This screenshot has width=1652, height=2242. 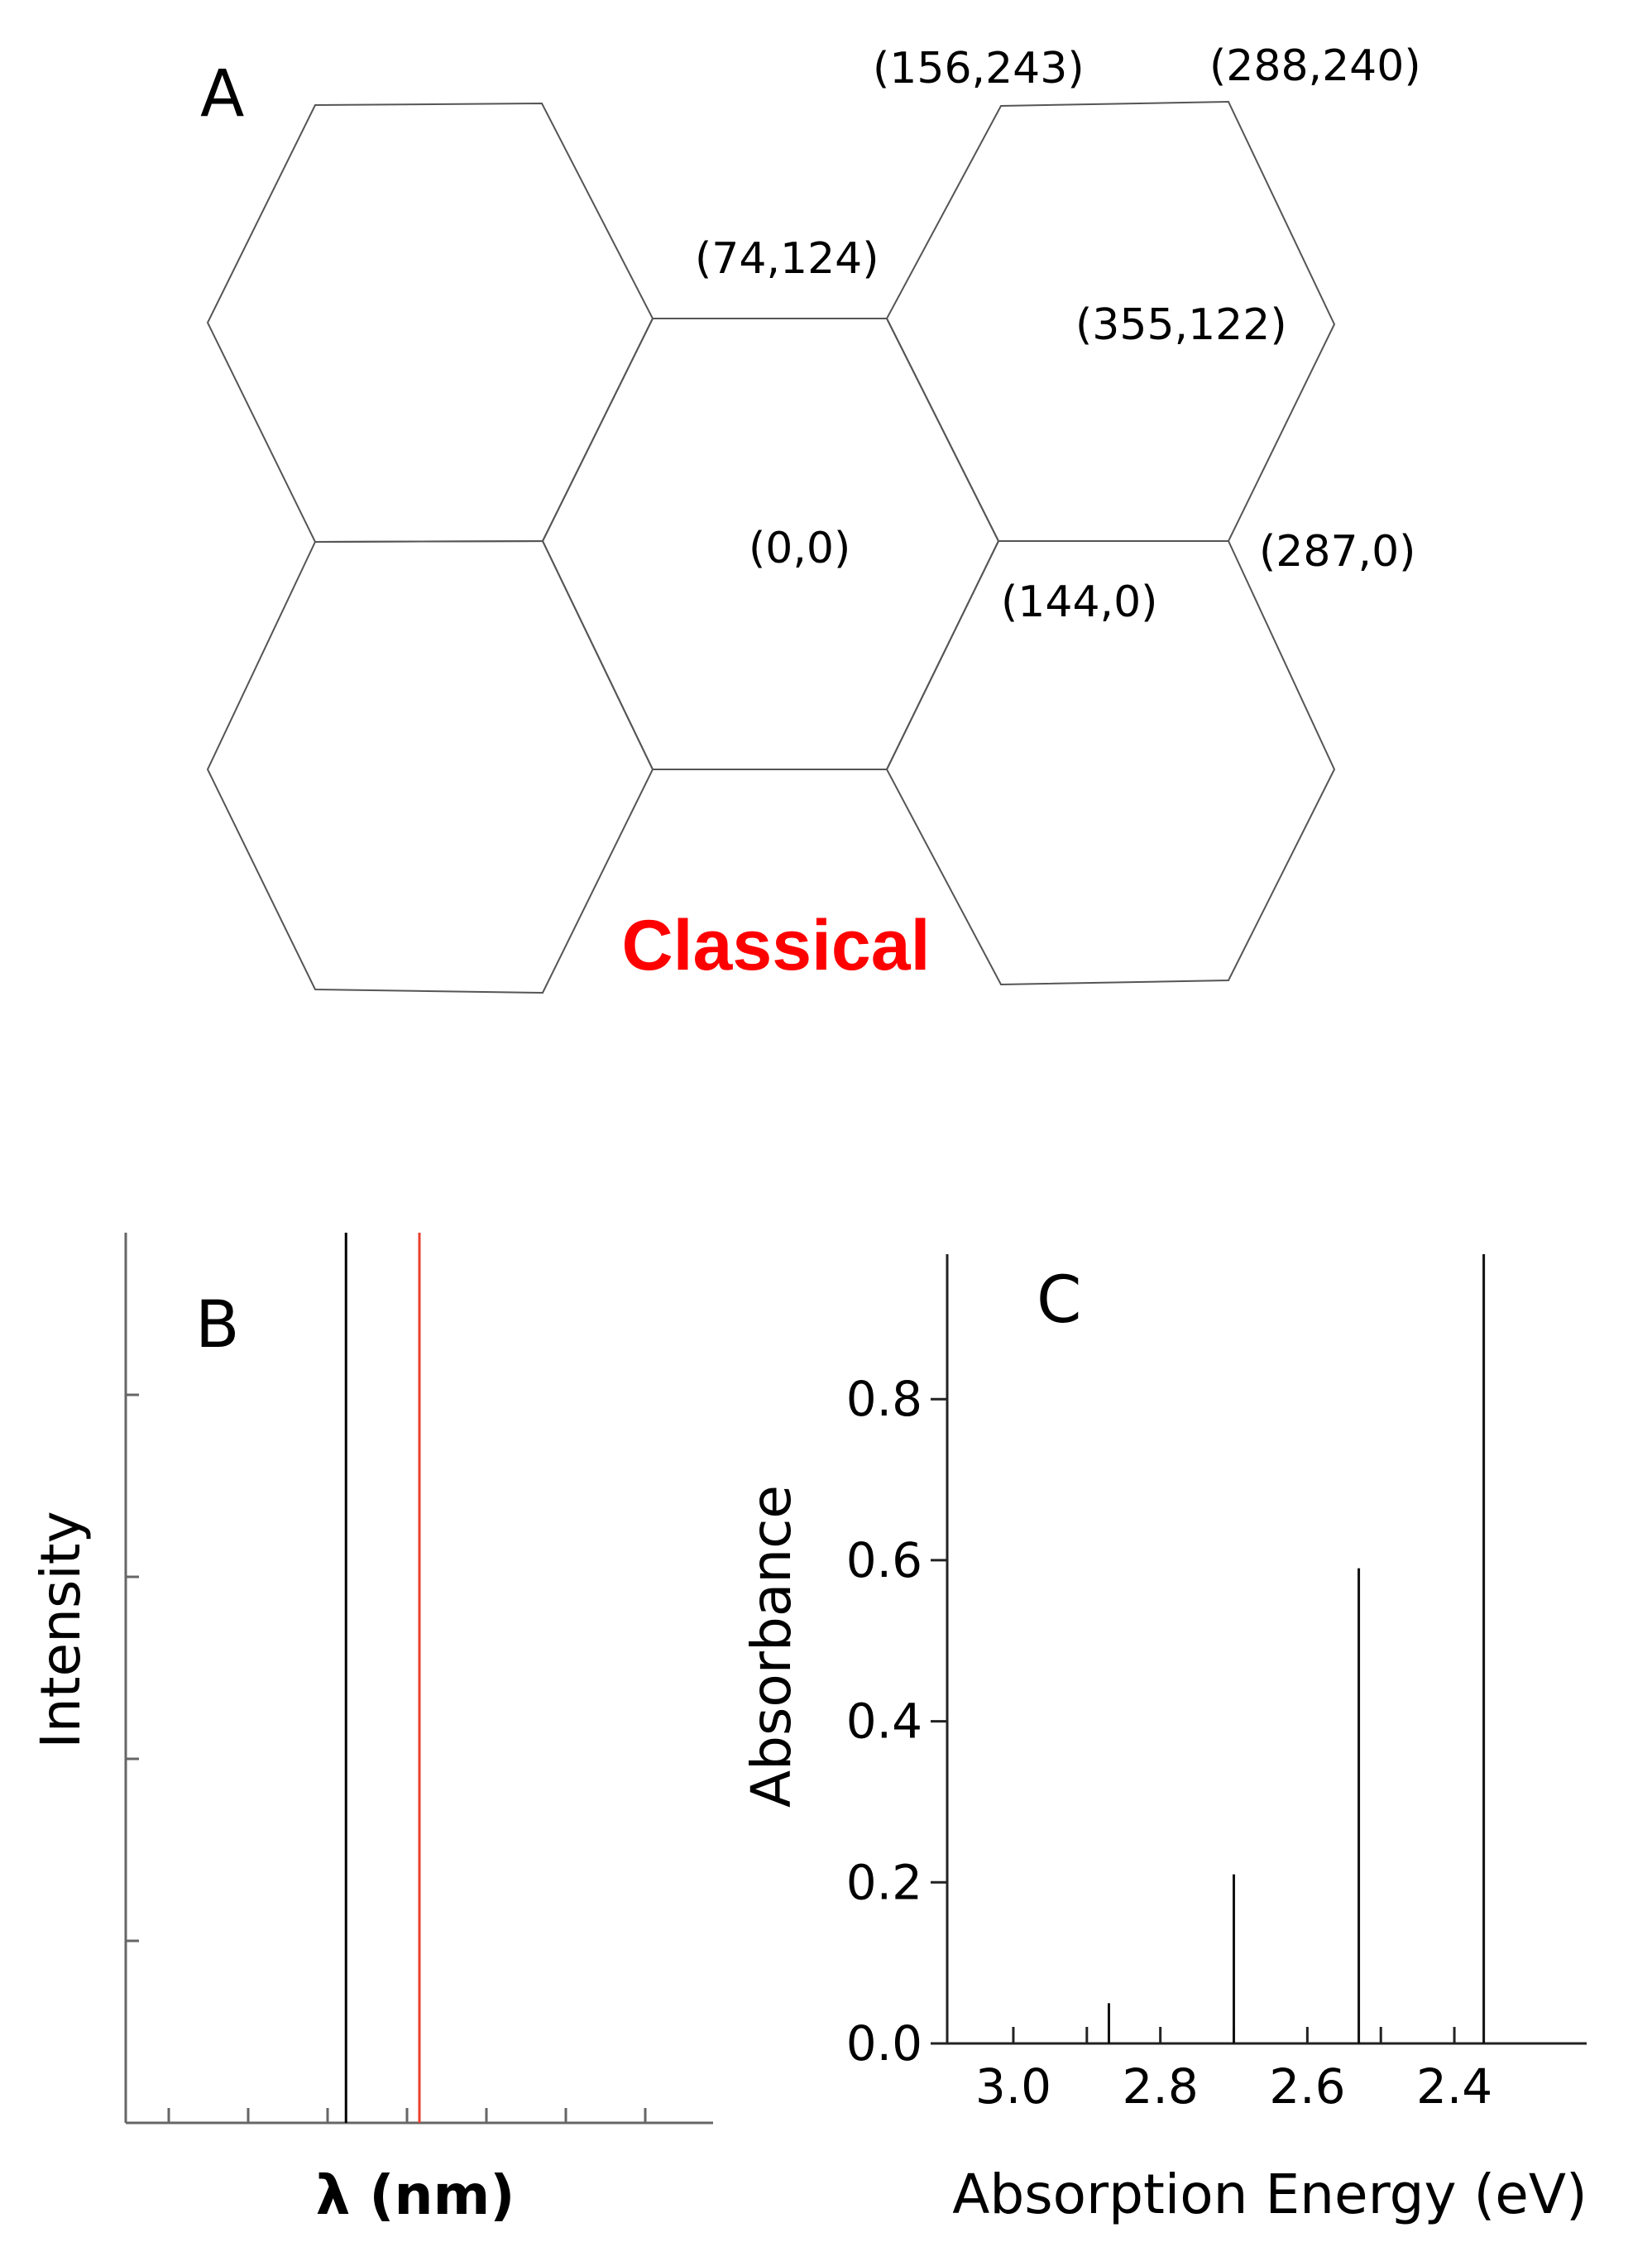 What do you see at coordinates (884, 1560) in the screenshot?
I see `y-tick-label: 0.6` at bounding box center [884, 1560].